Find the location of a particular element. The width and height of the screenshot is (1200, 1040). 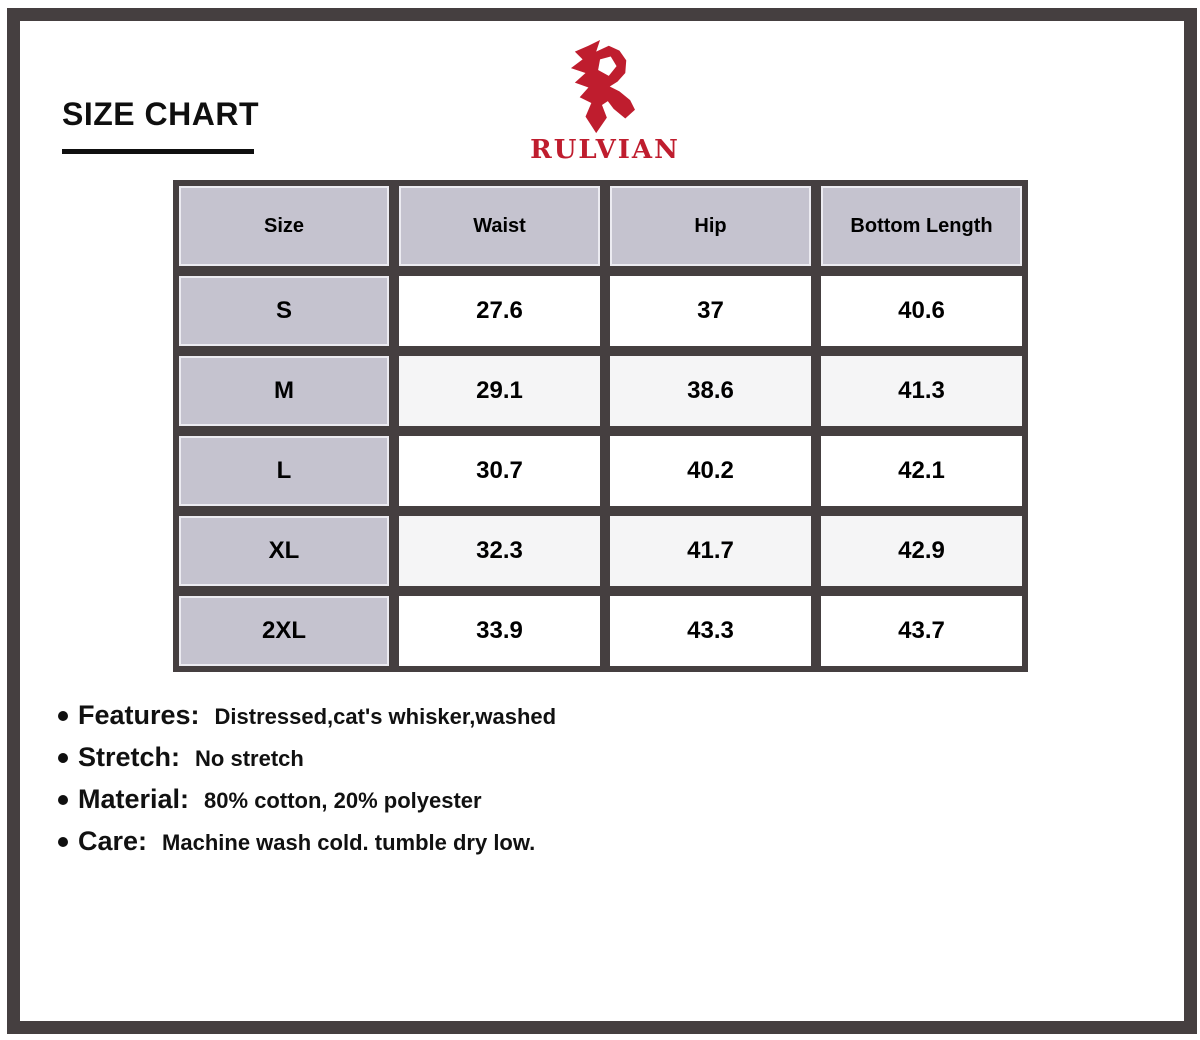

hip-cell: 38.6 is located at coordinates (710, 391).